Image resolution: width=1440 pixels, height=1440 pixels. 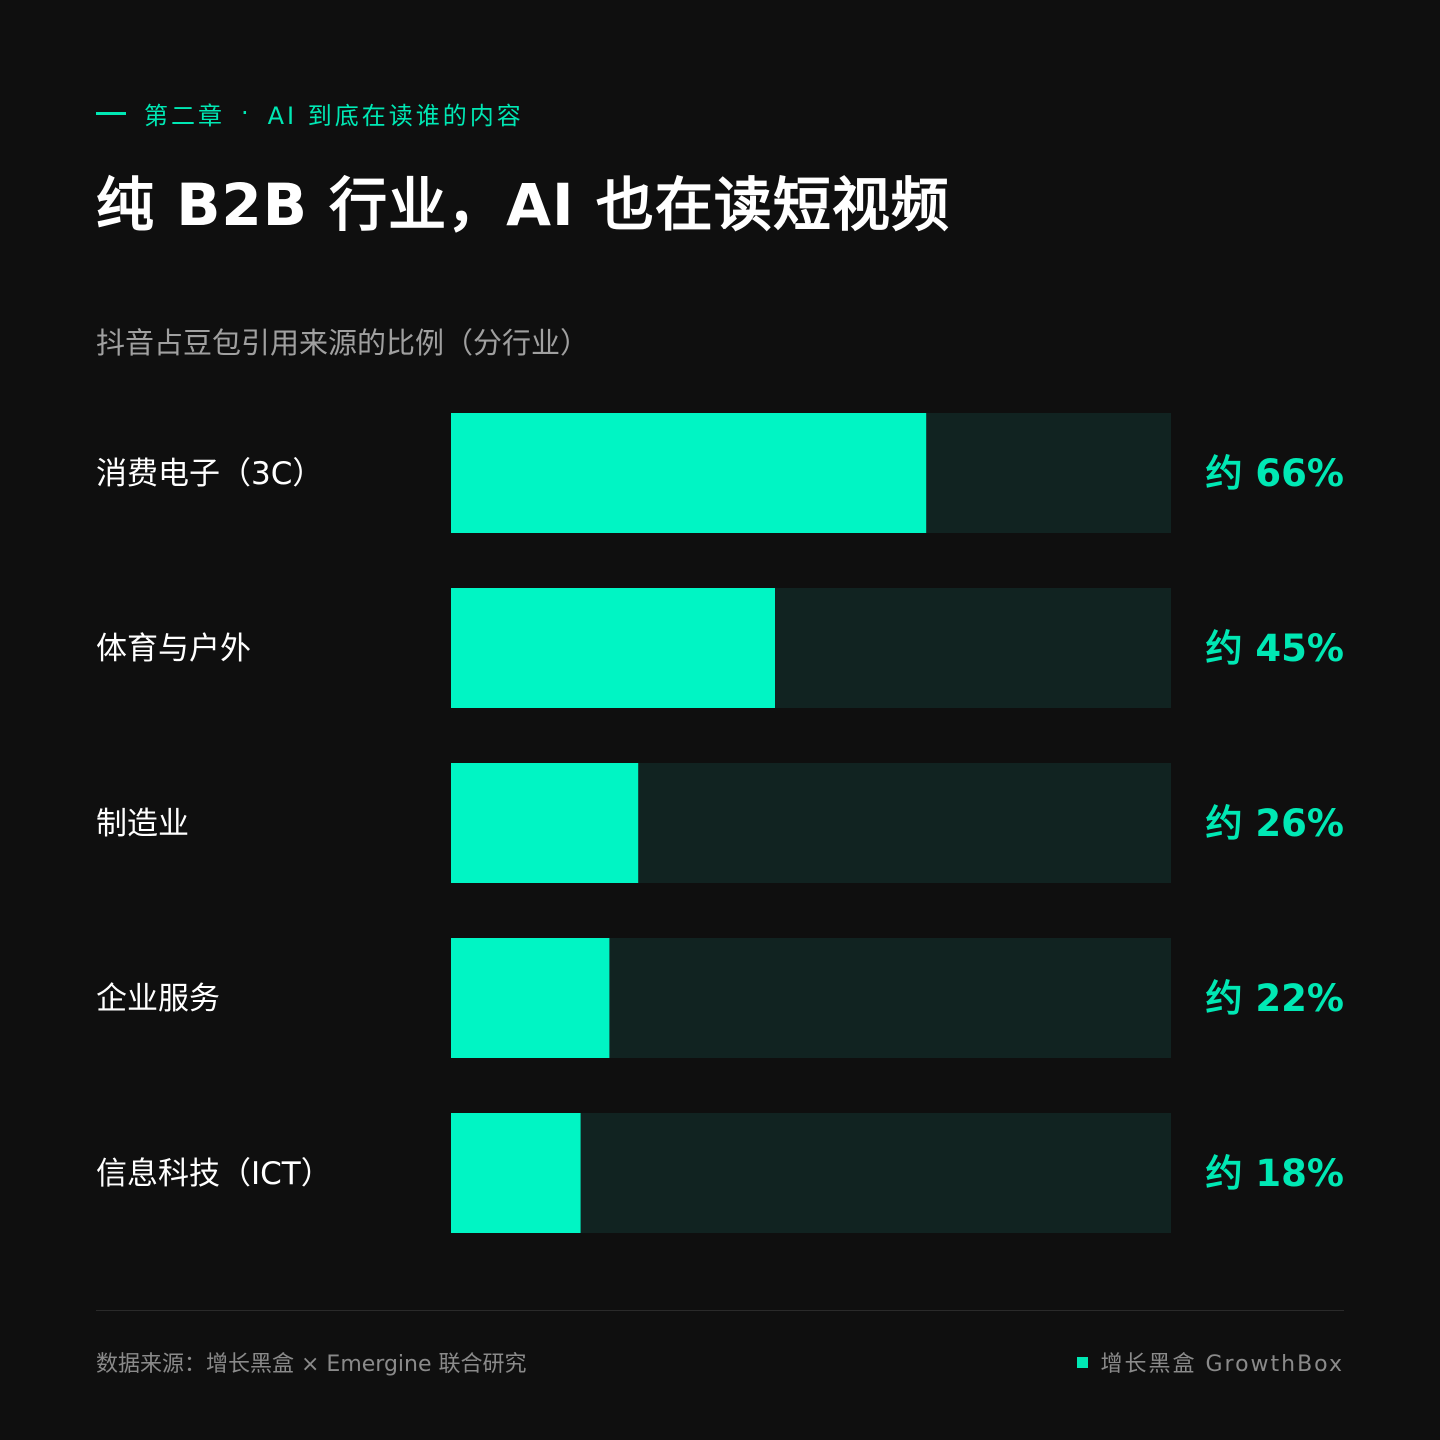 What do you see at coordinates (1275, 648) in the screenshot?
I see `value-label: 约 45%` at bounding box center [1275, 648].